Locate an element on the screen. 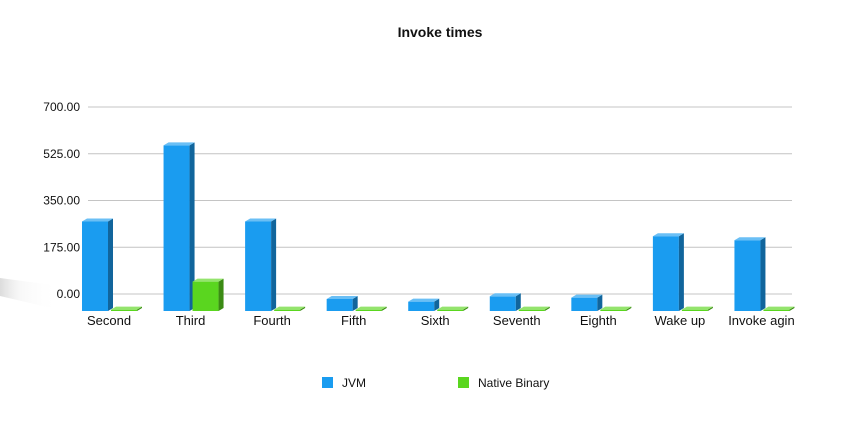  x-tick-label: Sixth is located at coordinates (435, 320).